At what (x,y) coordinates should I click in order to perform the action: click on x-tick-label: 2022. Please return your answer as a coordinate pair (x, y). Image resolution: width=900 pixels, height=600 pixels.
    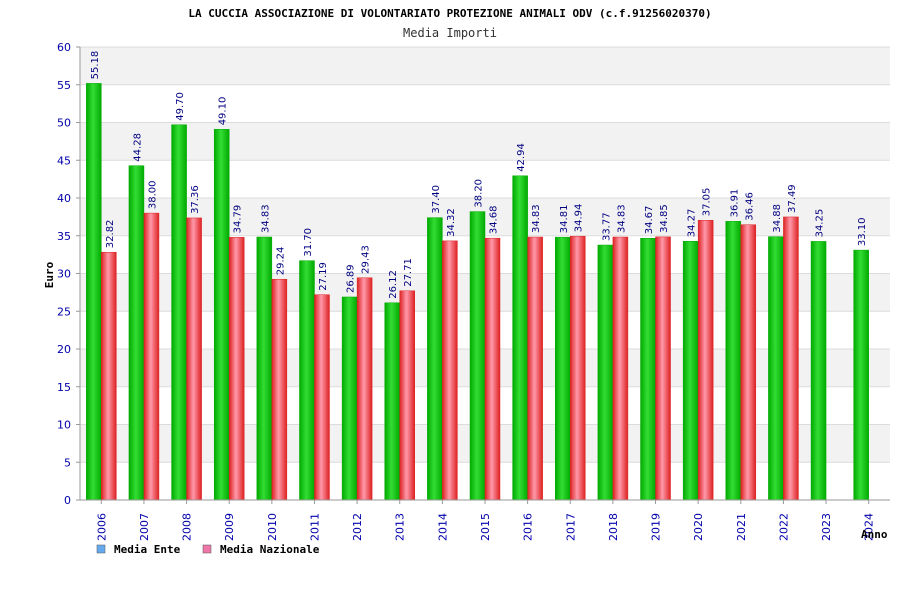
    Looking at the image, I should click on (783, 527).